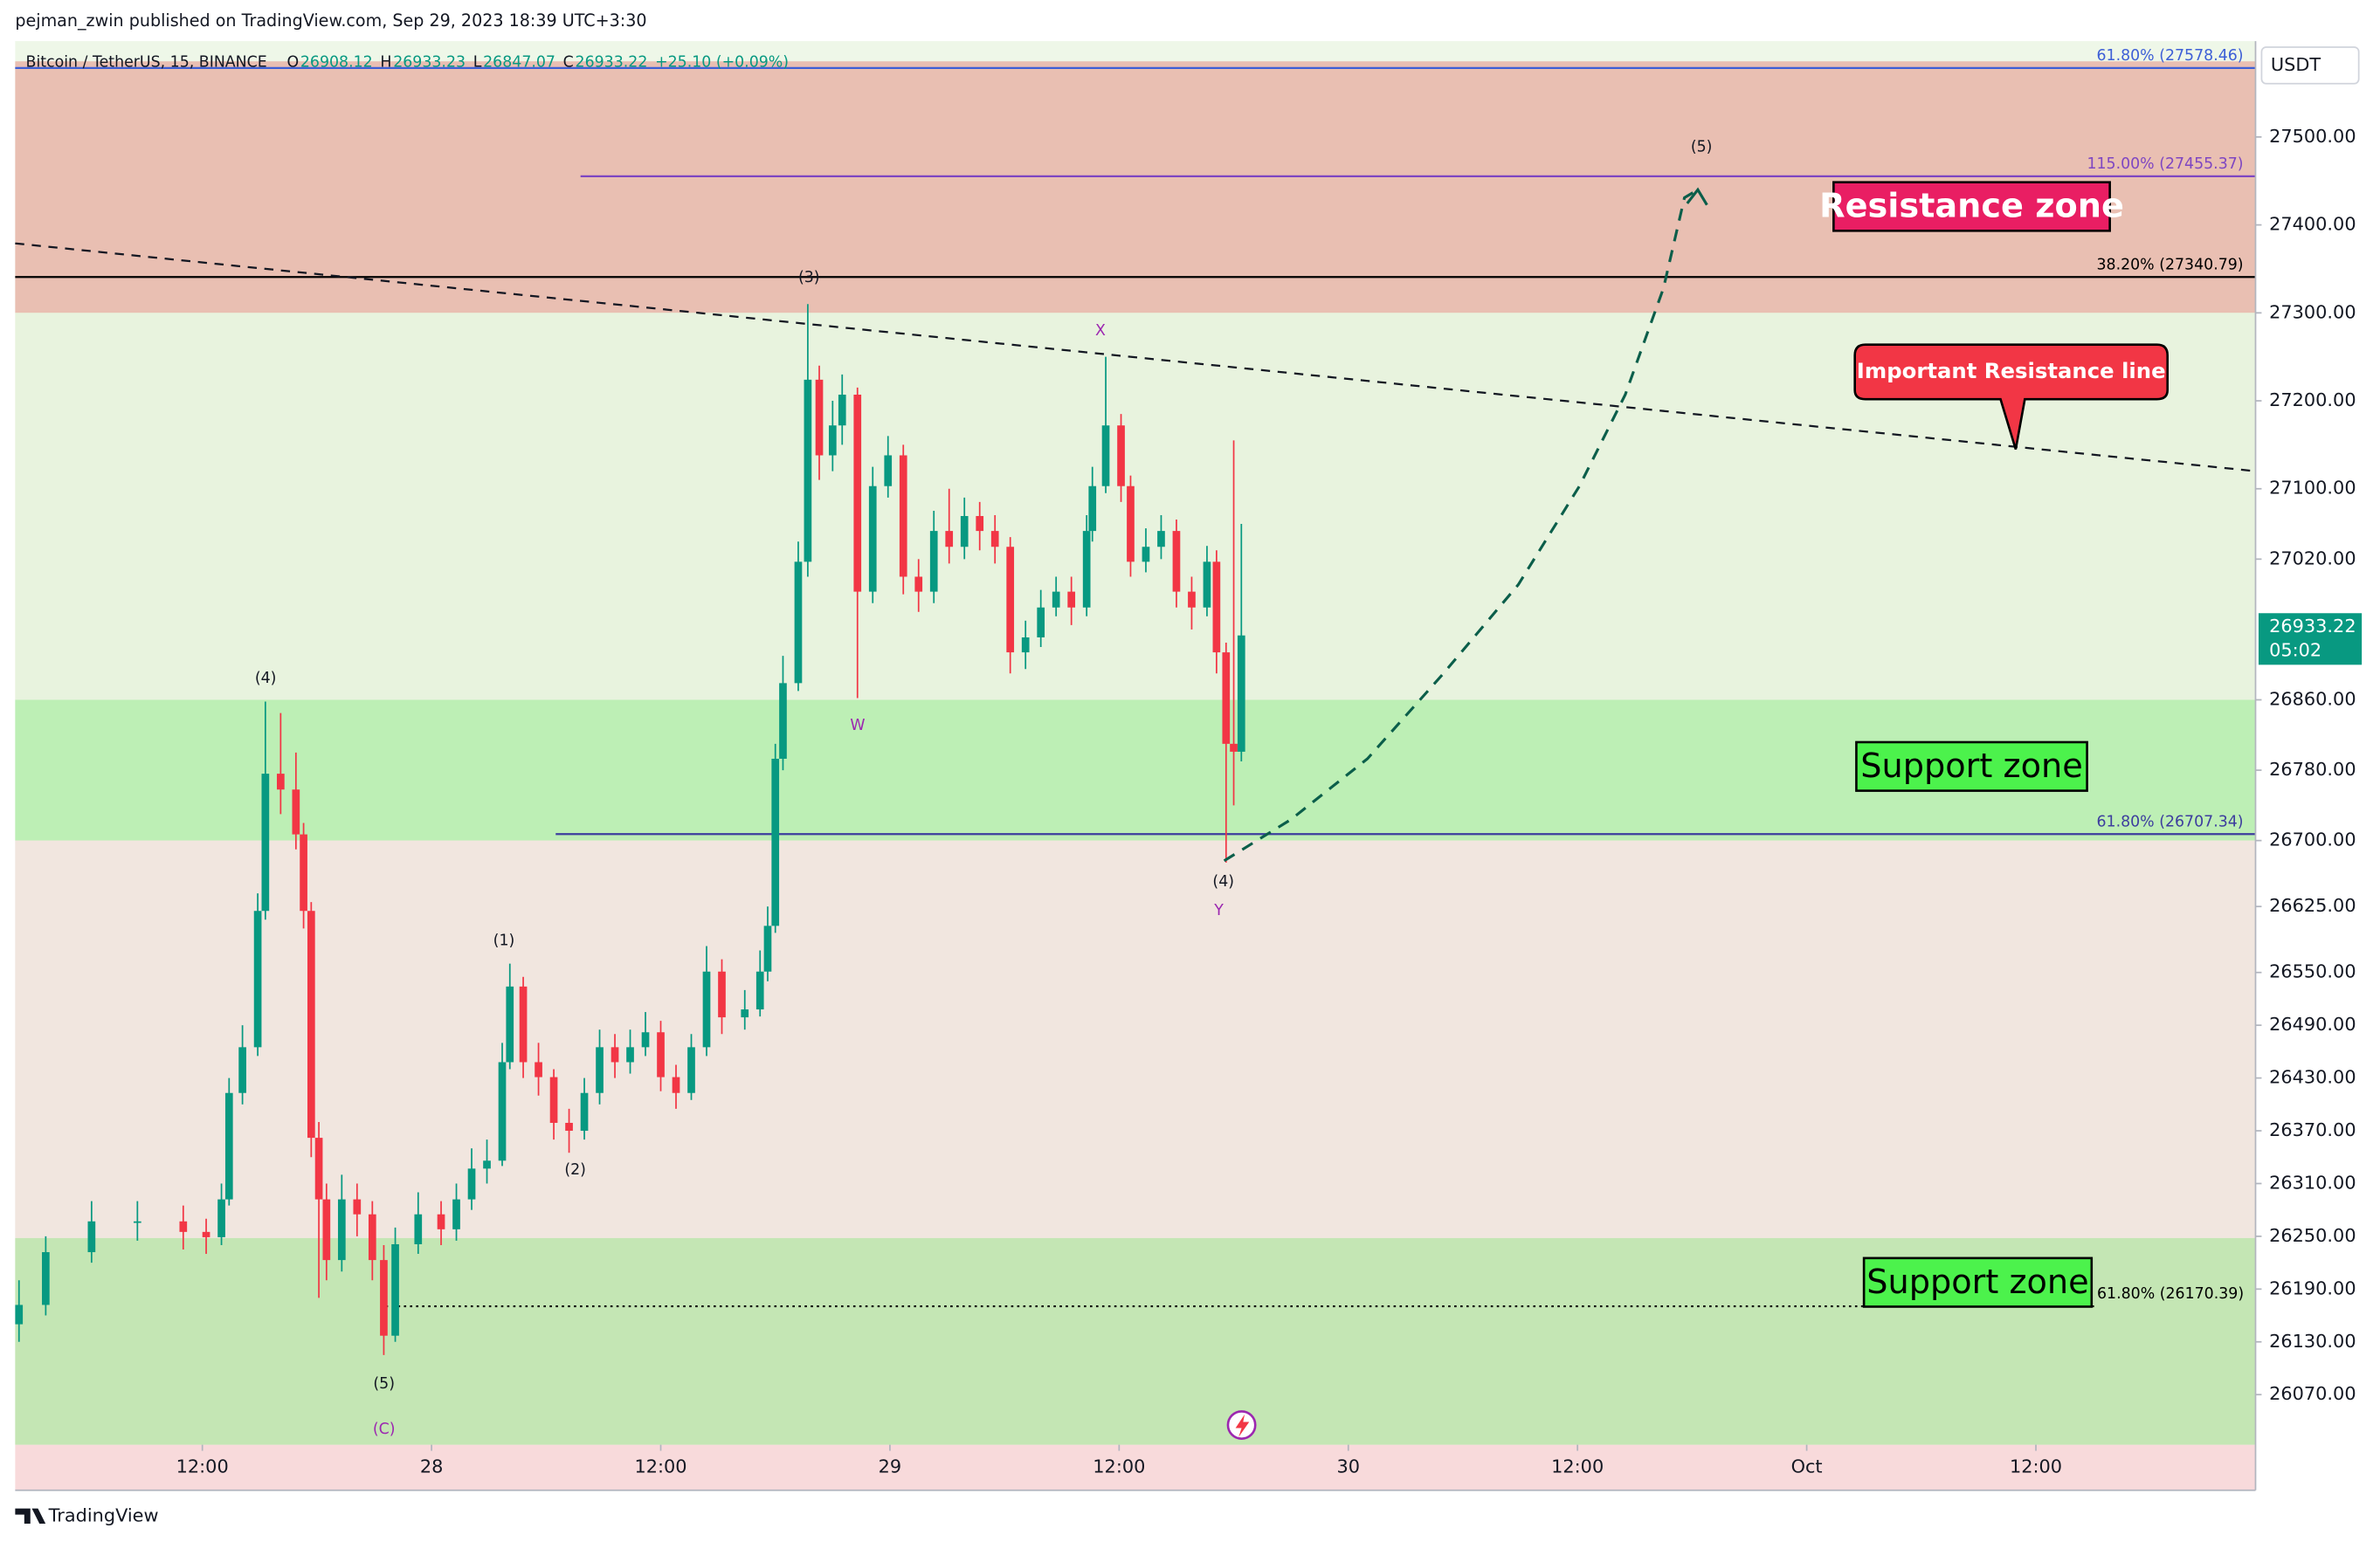  Describe the element at coordinates (504, 941) in the screenshot. I see `wave-label: (1)` at that location.